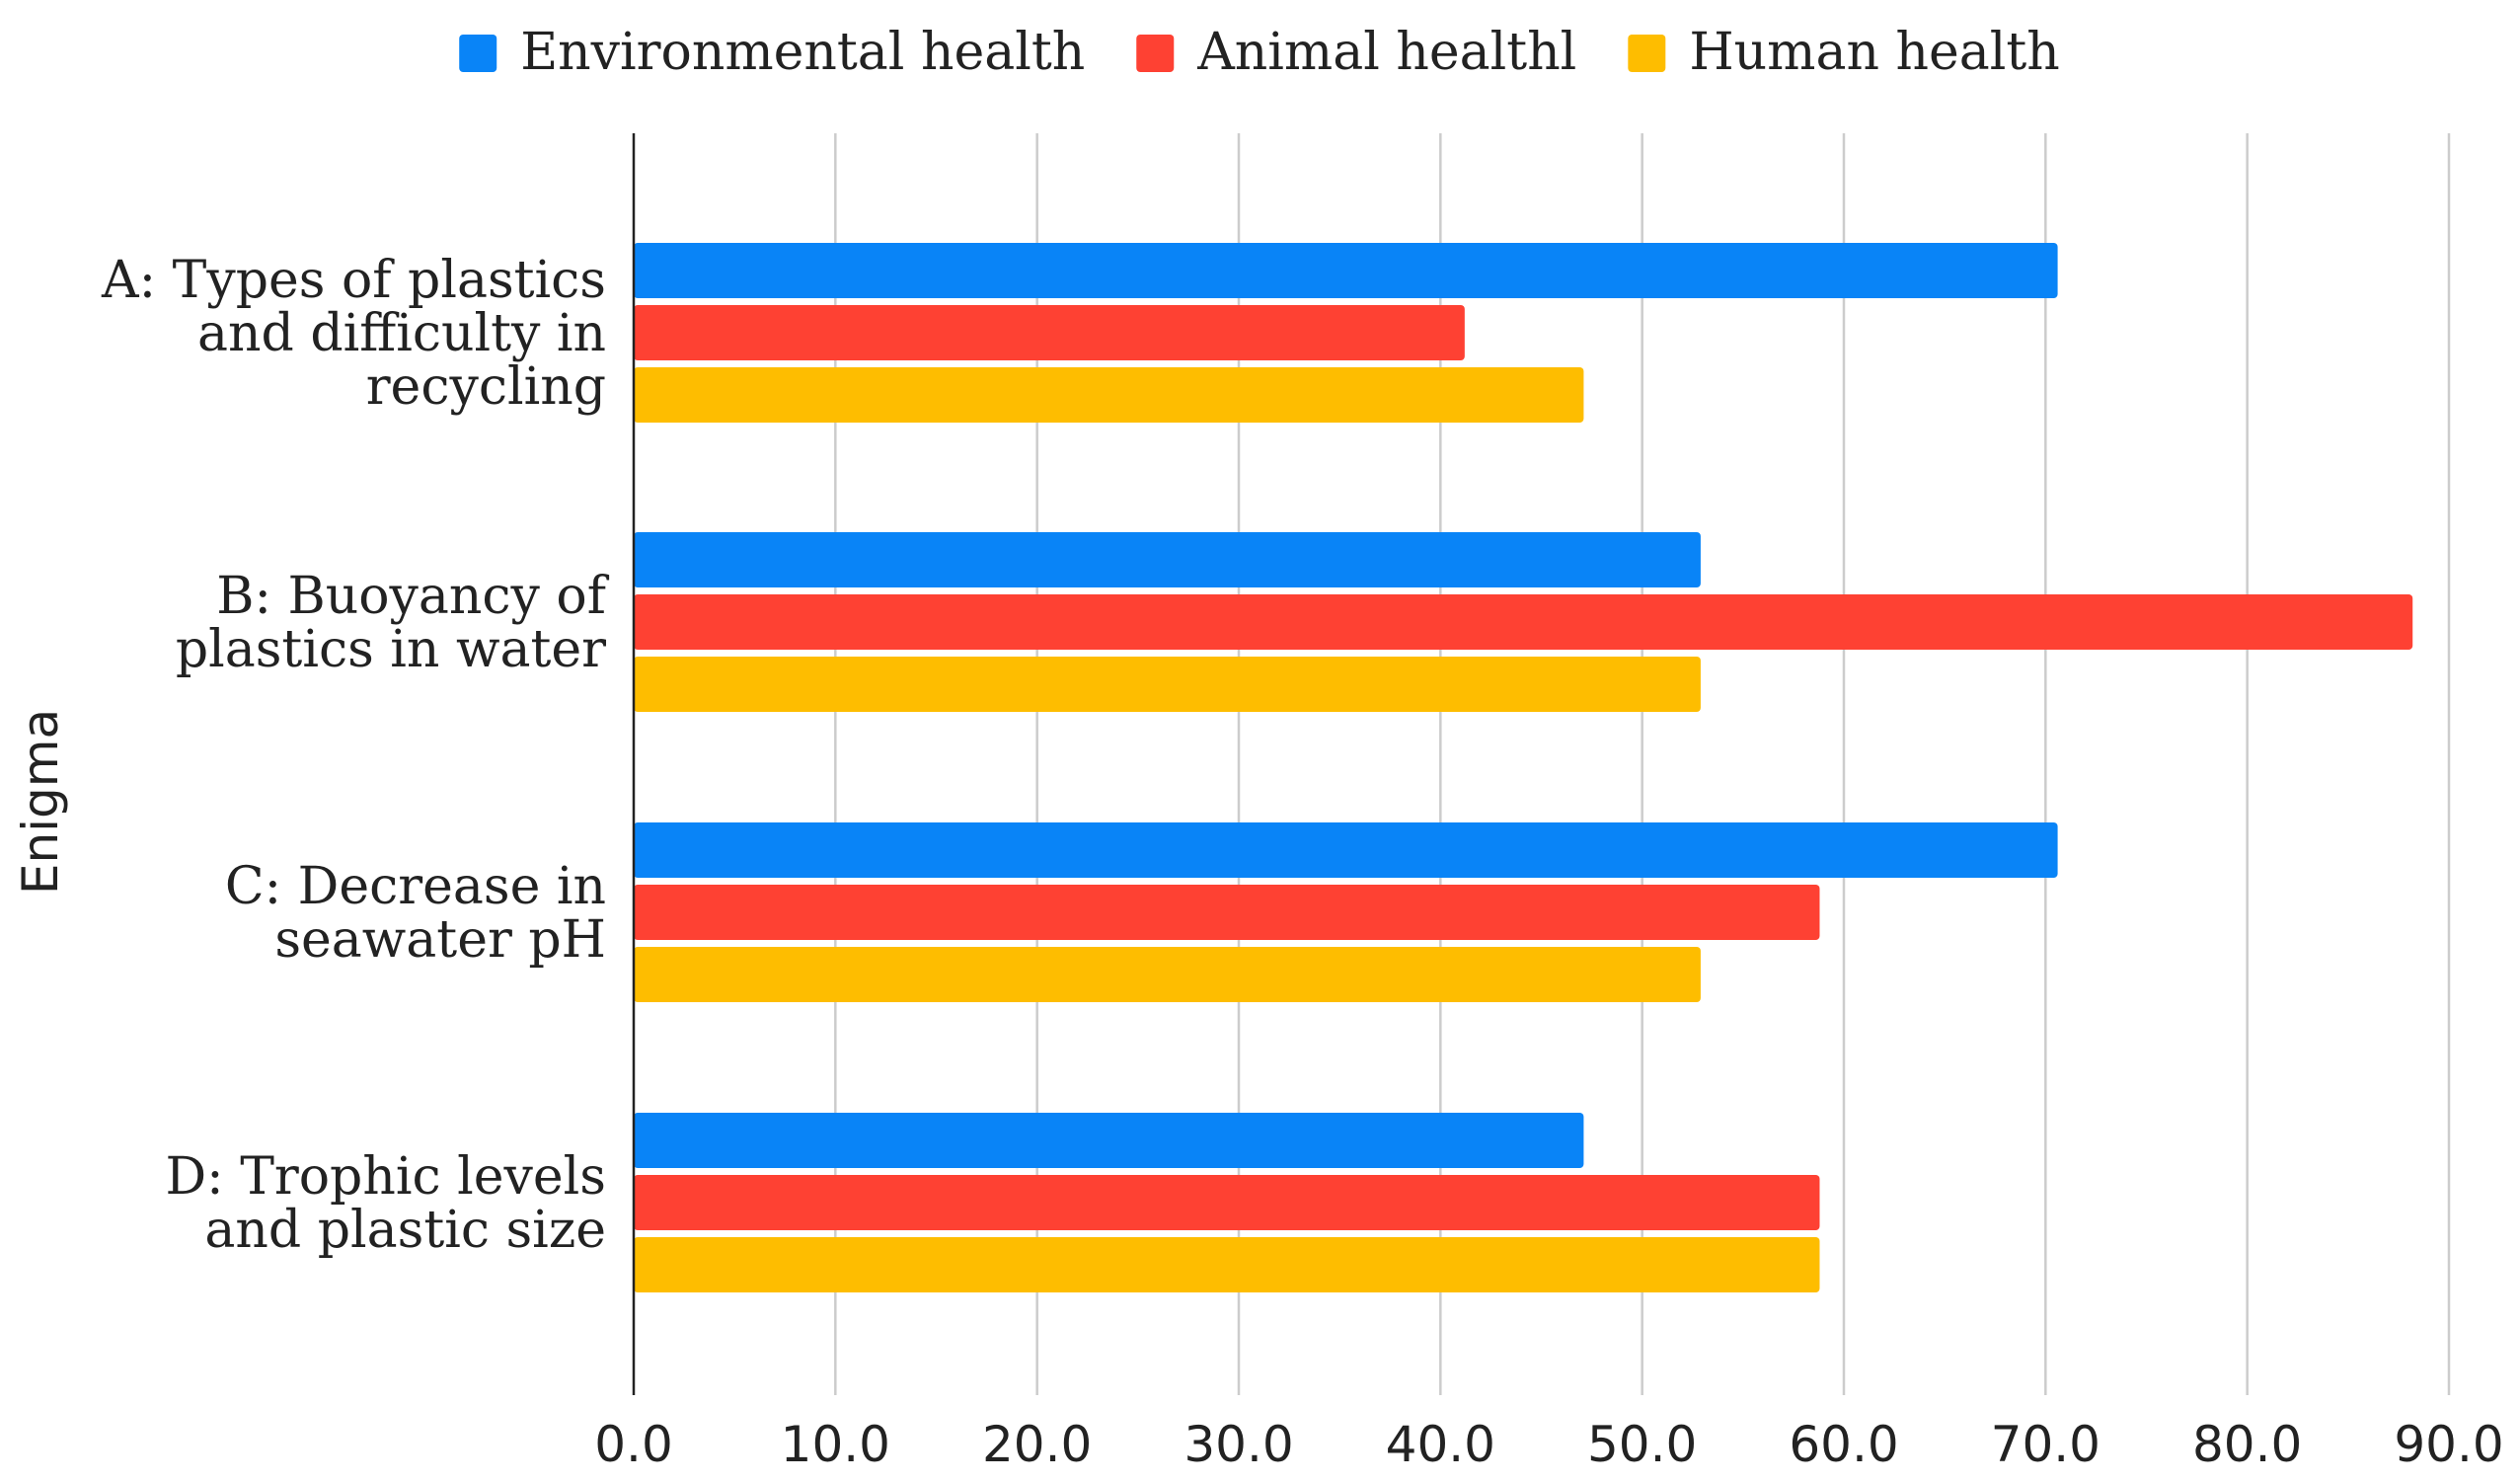 The height and width of the screenshot is (1483, 2520). What do you see at coordinates (385, 1177) in the screenshot?
I see `category-label-line: D: Trophic levels` at bounding box center [385, 1177].